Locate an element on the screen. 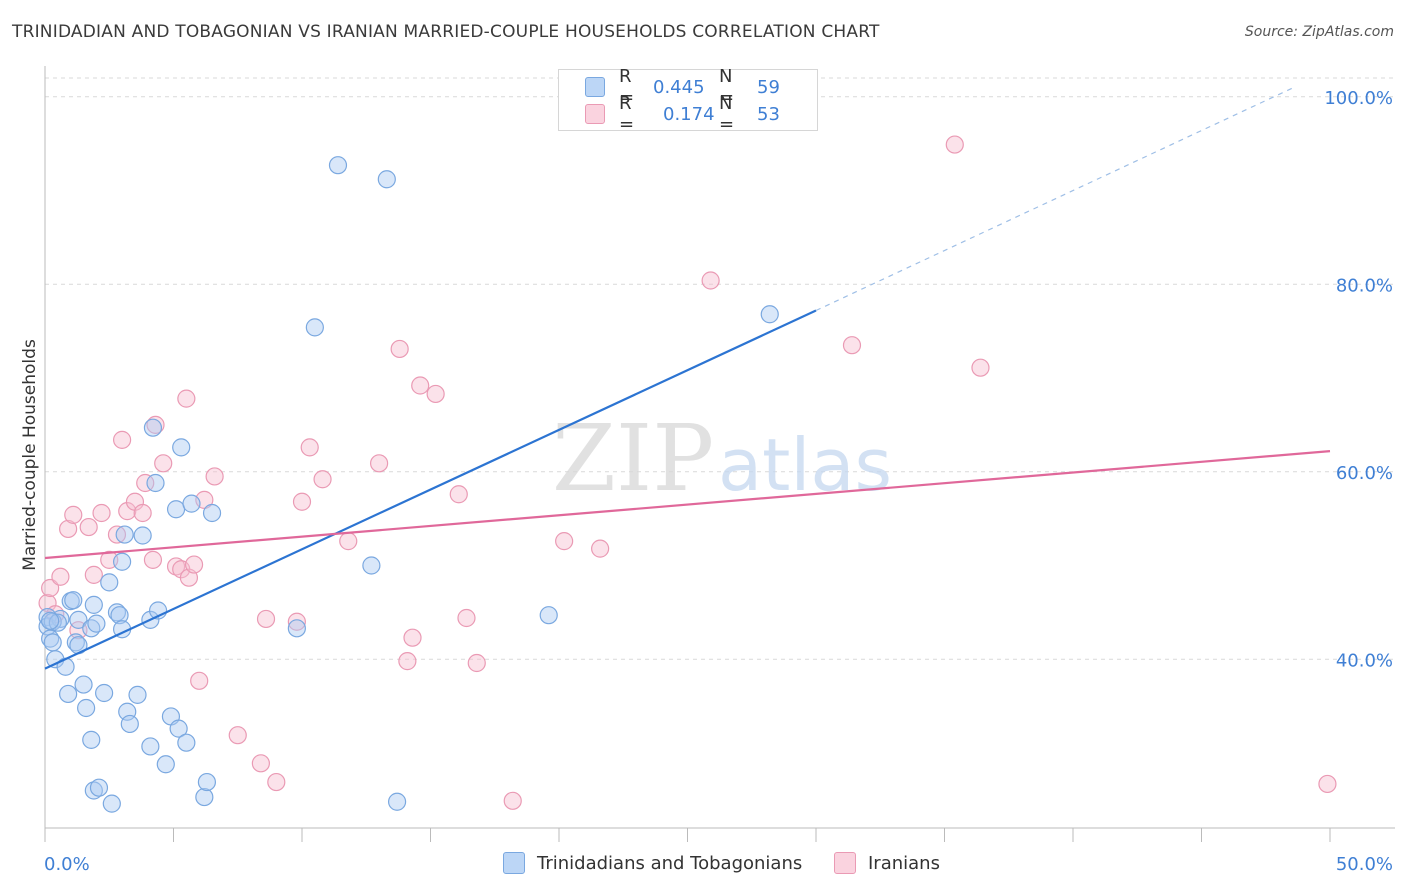  watermark: ZIP atlas is located at coordinates (722, 458).